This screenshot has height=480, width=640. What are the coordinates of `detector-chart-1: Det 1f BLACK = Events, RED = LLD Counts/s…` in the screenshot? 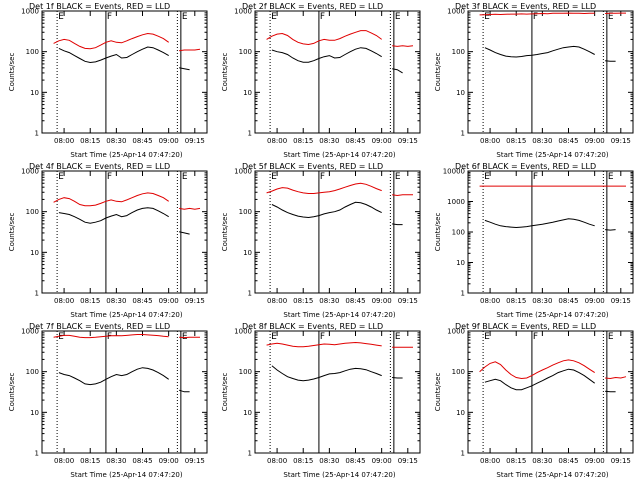 It's located at (108, 80).